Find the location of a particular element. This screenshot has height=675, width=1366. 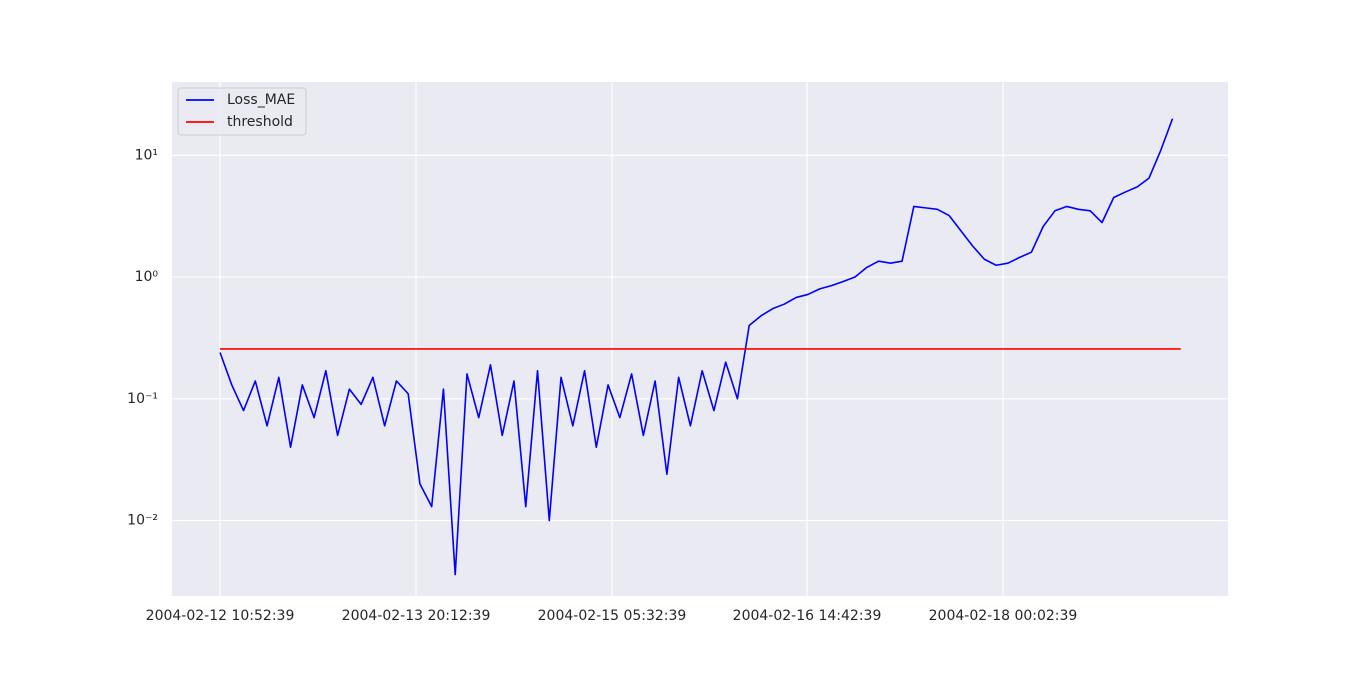

y-tick-label: 10⁻² is located at coordinates (142, 521).